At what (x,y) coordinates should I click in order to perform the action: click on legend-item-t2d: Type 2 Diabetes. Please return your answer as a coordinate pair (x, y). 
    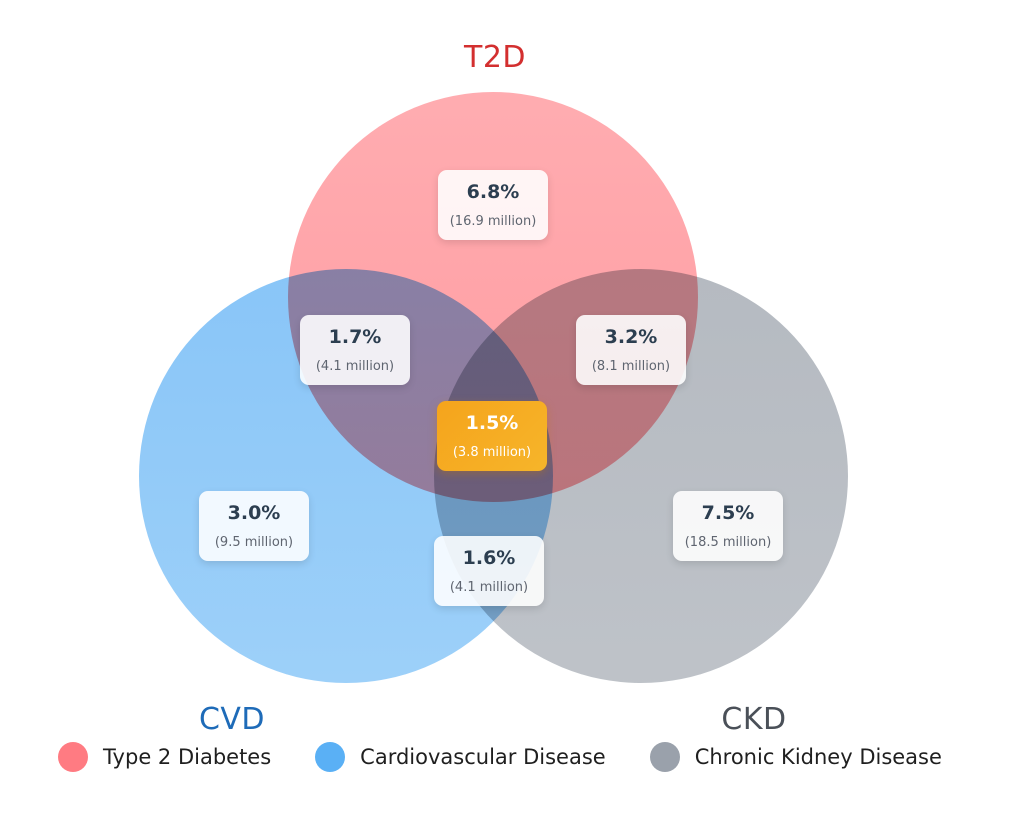
    Looking at the image, I should click on (164, 757).